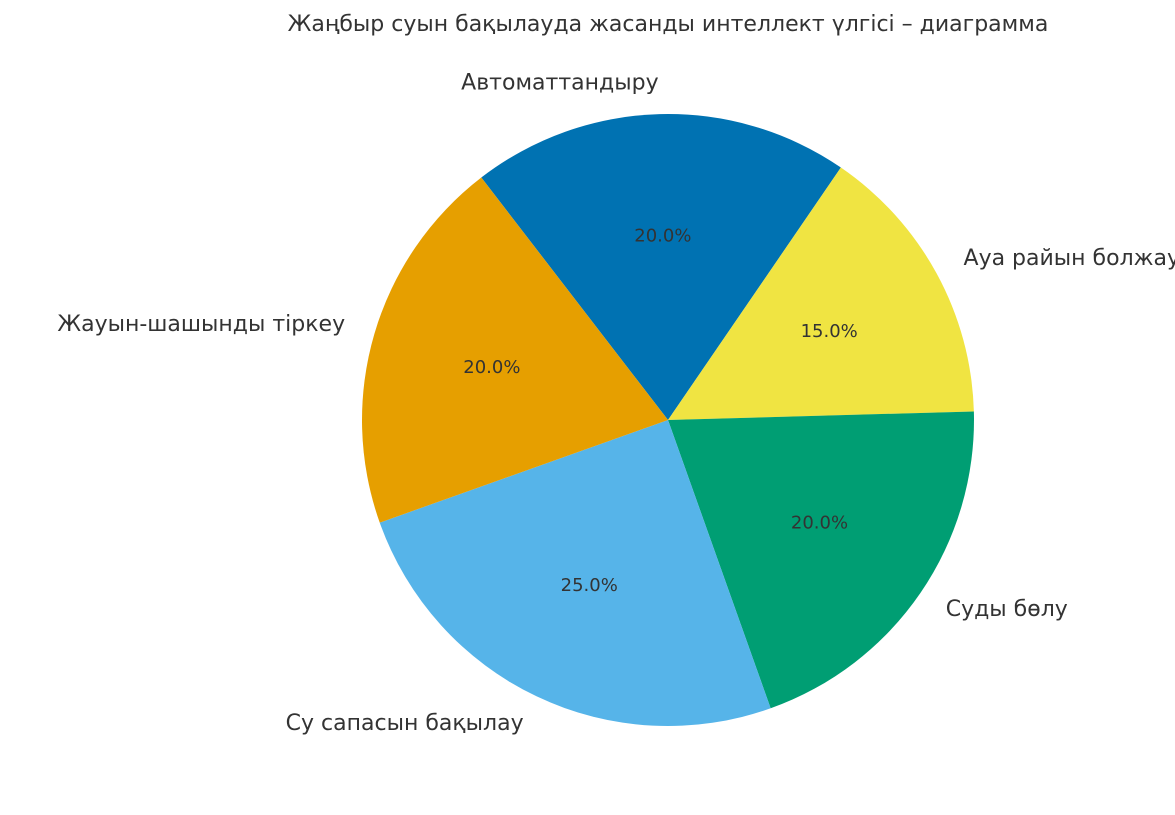  I want to click on slice-label: Ауа райын болжау, so click(1069, 258).